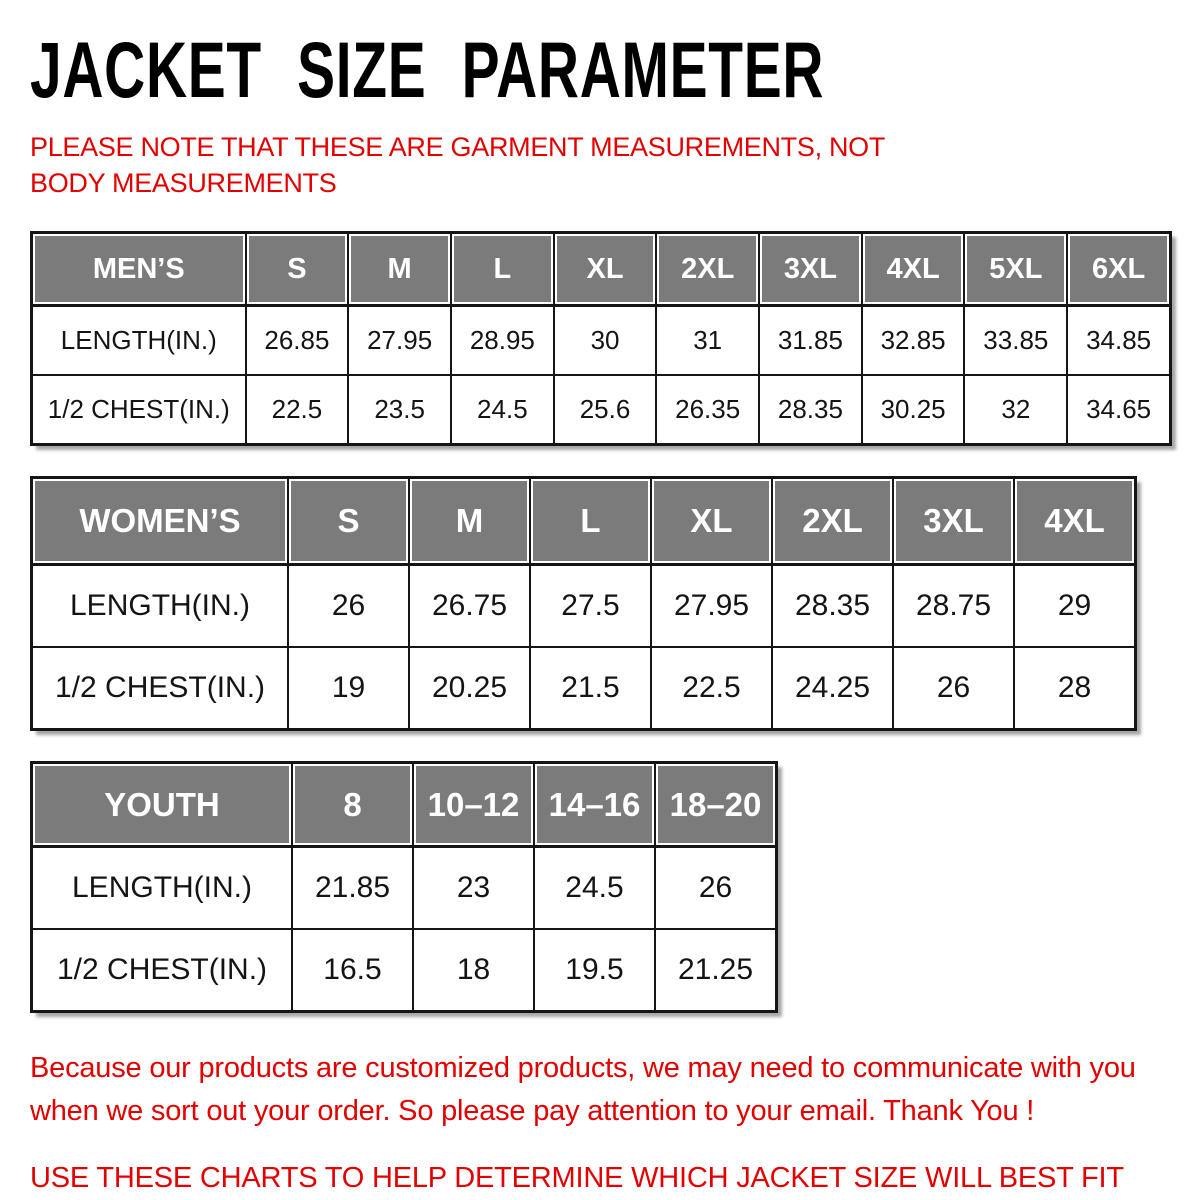 The height and width of the screenshot is (1200, 1200). I want to click on header-row: YOUTH 8 10–12 14–16 18–20, so click(404, 805).